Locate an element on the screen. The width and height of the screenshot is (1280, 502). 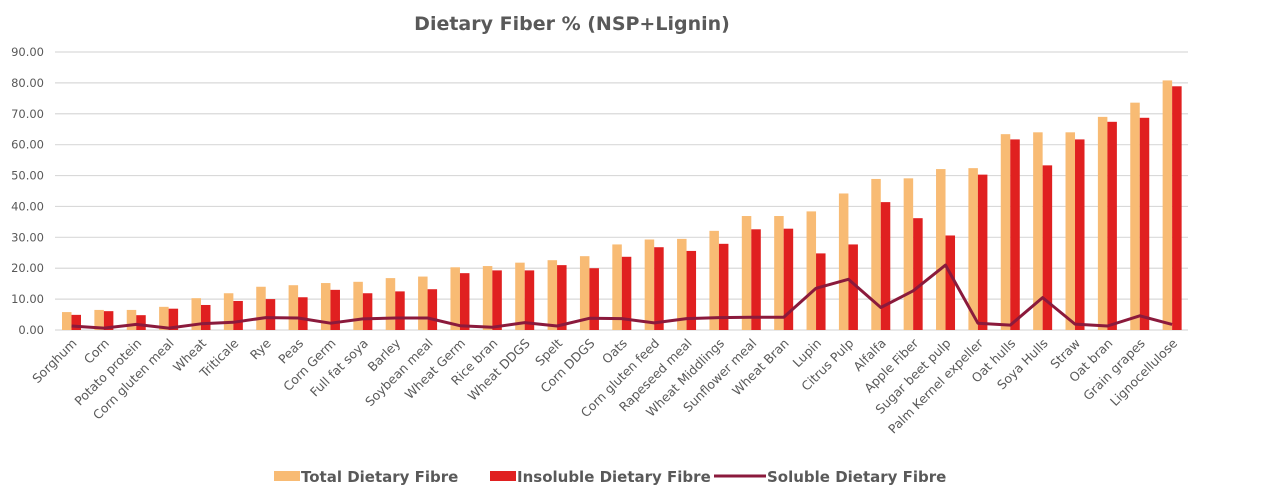
y-tick-label: 10.00 is located at coordinates (27, 299).